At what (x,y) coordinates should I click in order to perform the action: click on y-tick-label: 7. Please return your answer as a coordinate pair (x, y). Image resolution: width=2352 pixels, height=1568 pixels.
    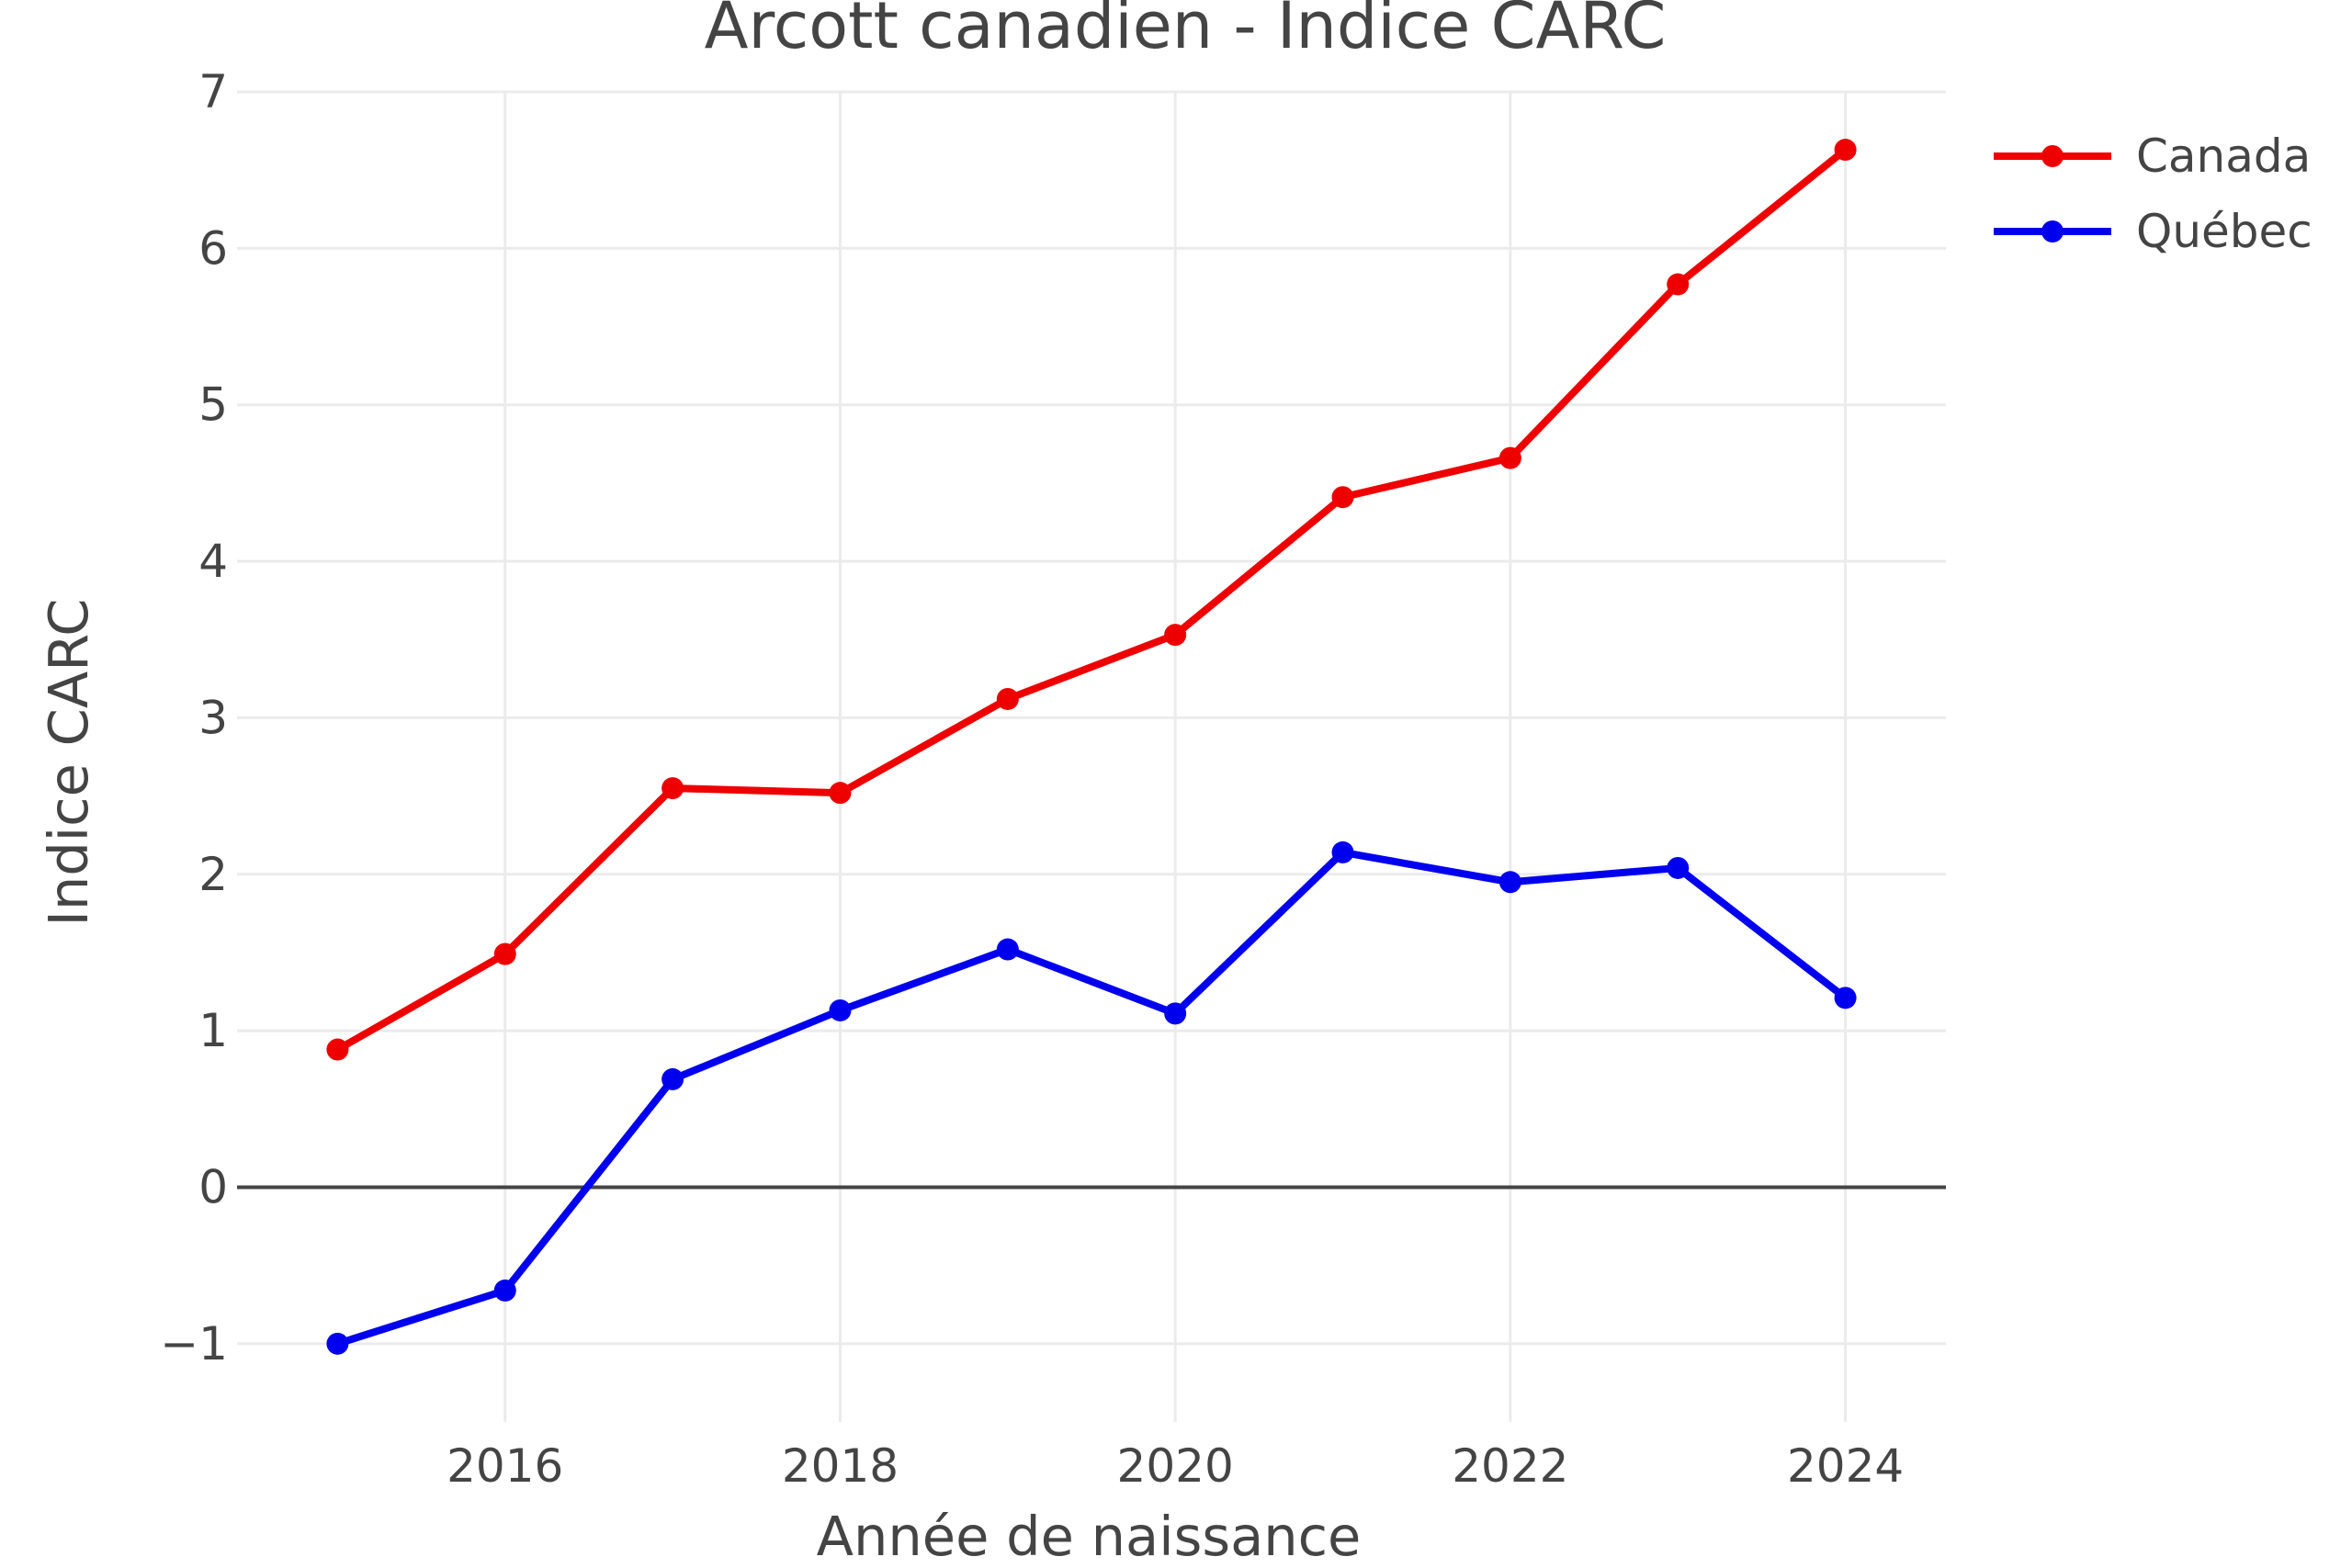
    Looking at the image, I should click on (213, 92).